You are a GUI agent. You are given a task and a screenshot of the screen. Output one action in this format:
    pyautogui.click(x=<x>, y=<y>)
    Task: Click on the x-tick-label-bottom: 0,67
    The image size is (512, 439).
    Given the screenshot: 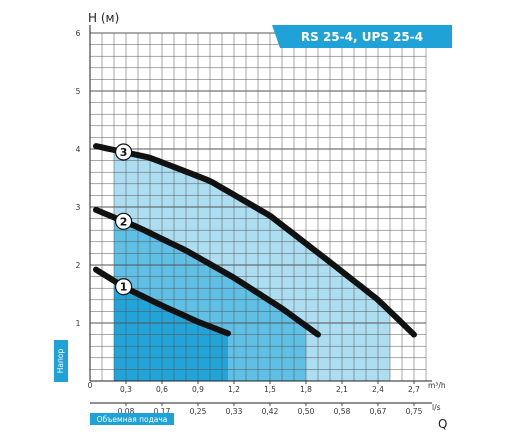 What is the action you would take?
    pyautogui.click(x=378, y=411)
    